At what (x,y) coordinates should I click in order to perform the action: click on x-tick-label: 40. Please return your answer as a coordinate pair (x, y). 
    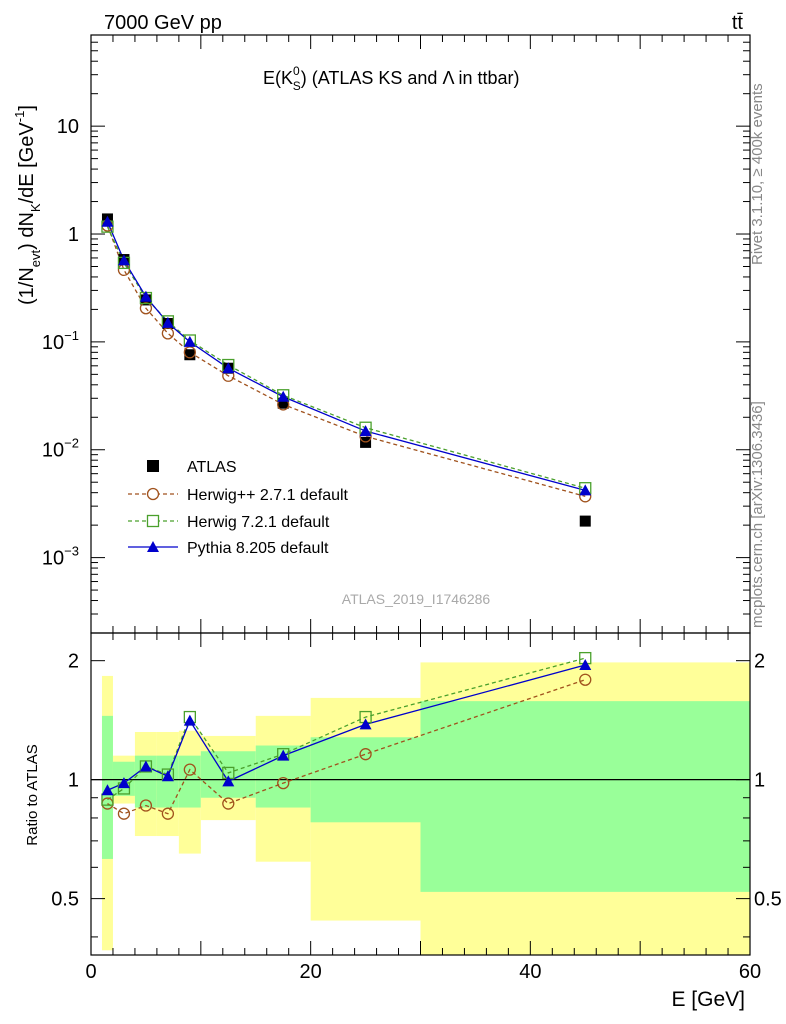
    Looking at the image, I should click on (530, 972).